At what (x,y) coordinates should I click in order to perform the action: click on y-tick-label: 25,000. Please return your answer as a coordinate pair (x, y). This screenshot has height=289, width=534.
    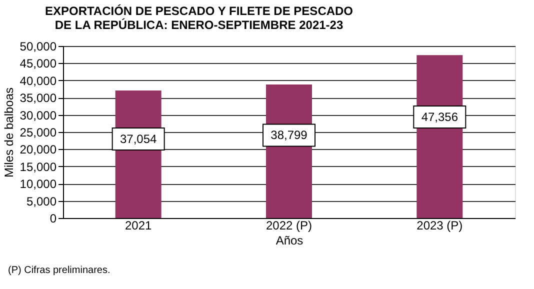
    Looking at the image, I should click on (38, 133).